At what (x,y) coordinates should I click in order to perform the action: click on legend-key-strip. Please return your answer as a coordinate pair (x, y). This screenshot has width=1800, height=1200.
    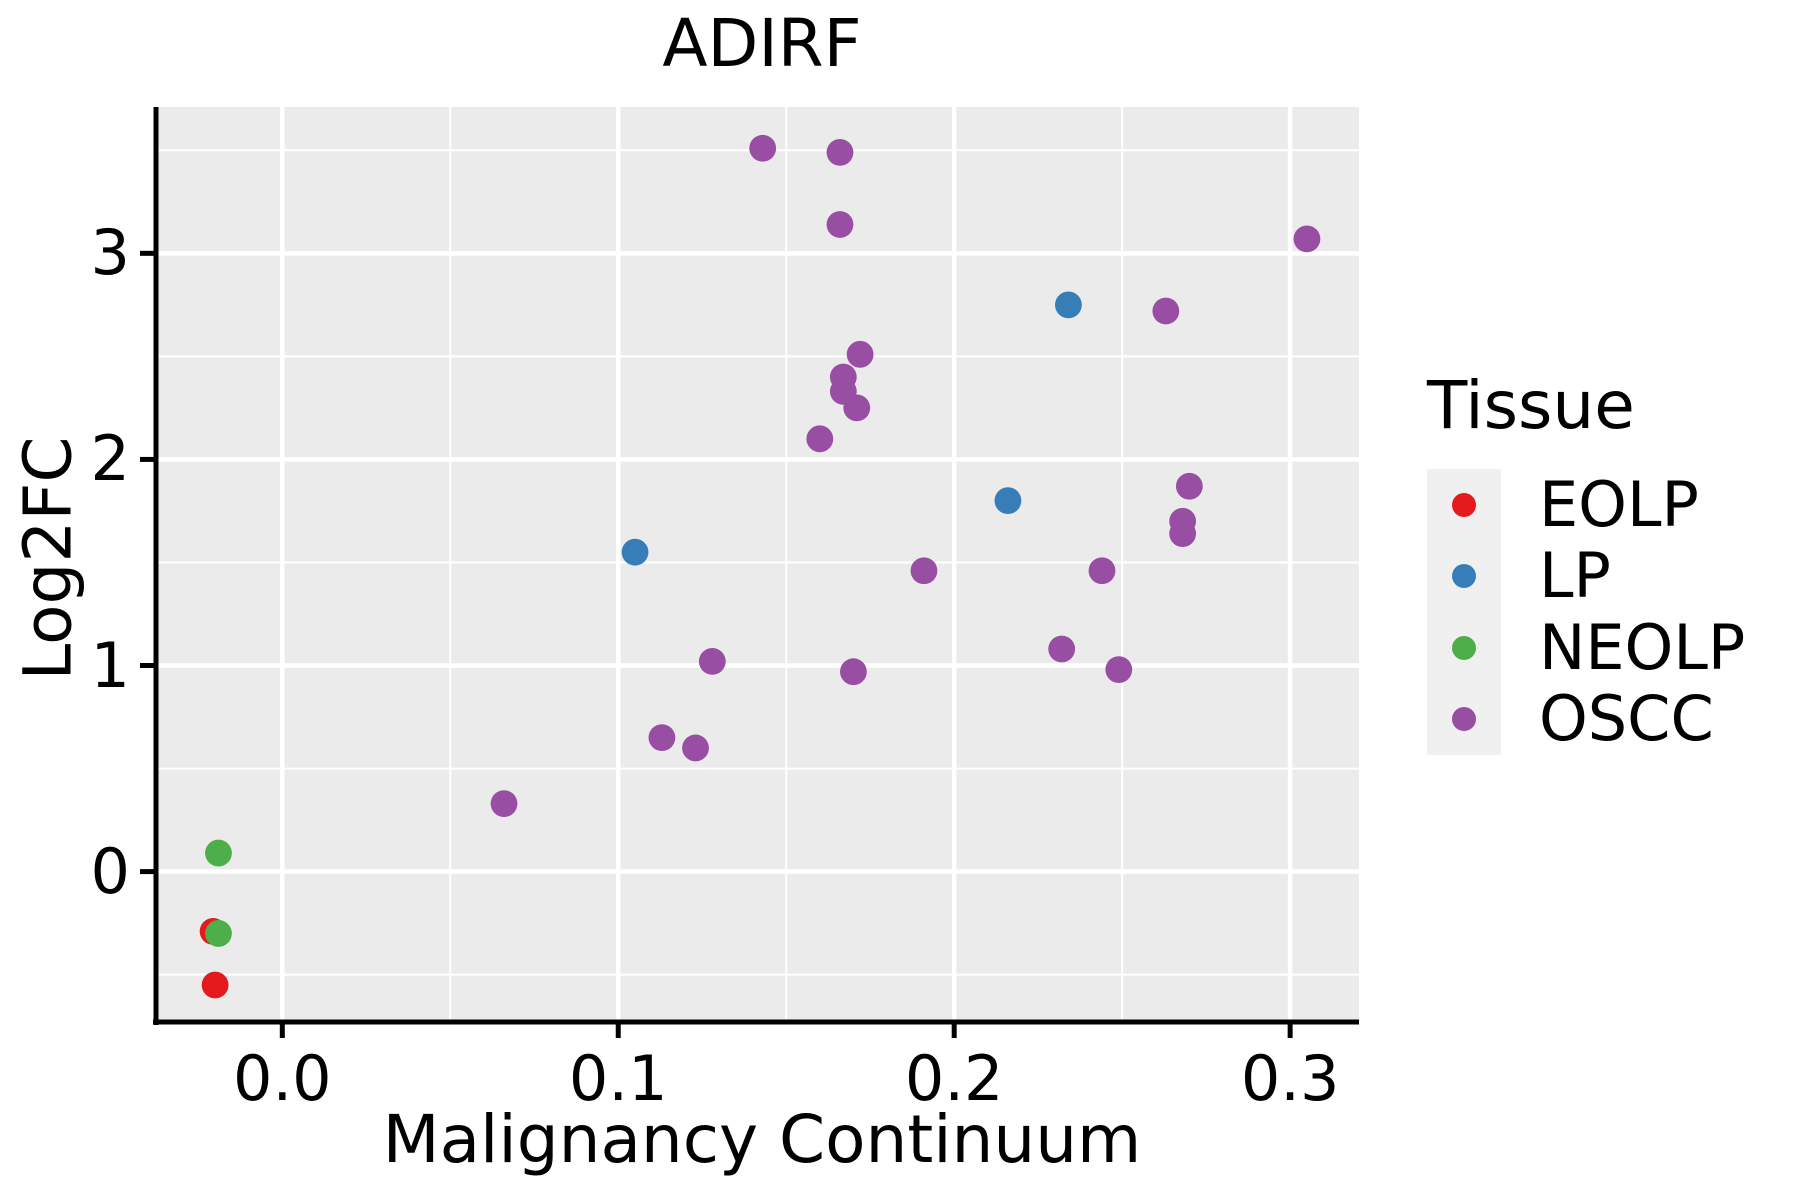
    Looking at the image, I should click on (1464, 612).